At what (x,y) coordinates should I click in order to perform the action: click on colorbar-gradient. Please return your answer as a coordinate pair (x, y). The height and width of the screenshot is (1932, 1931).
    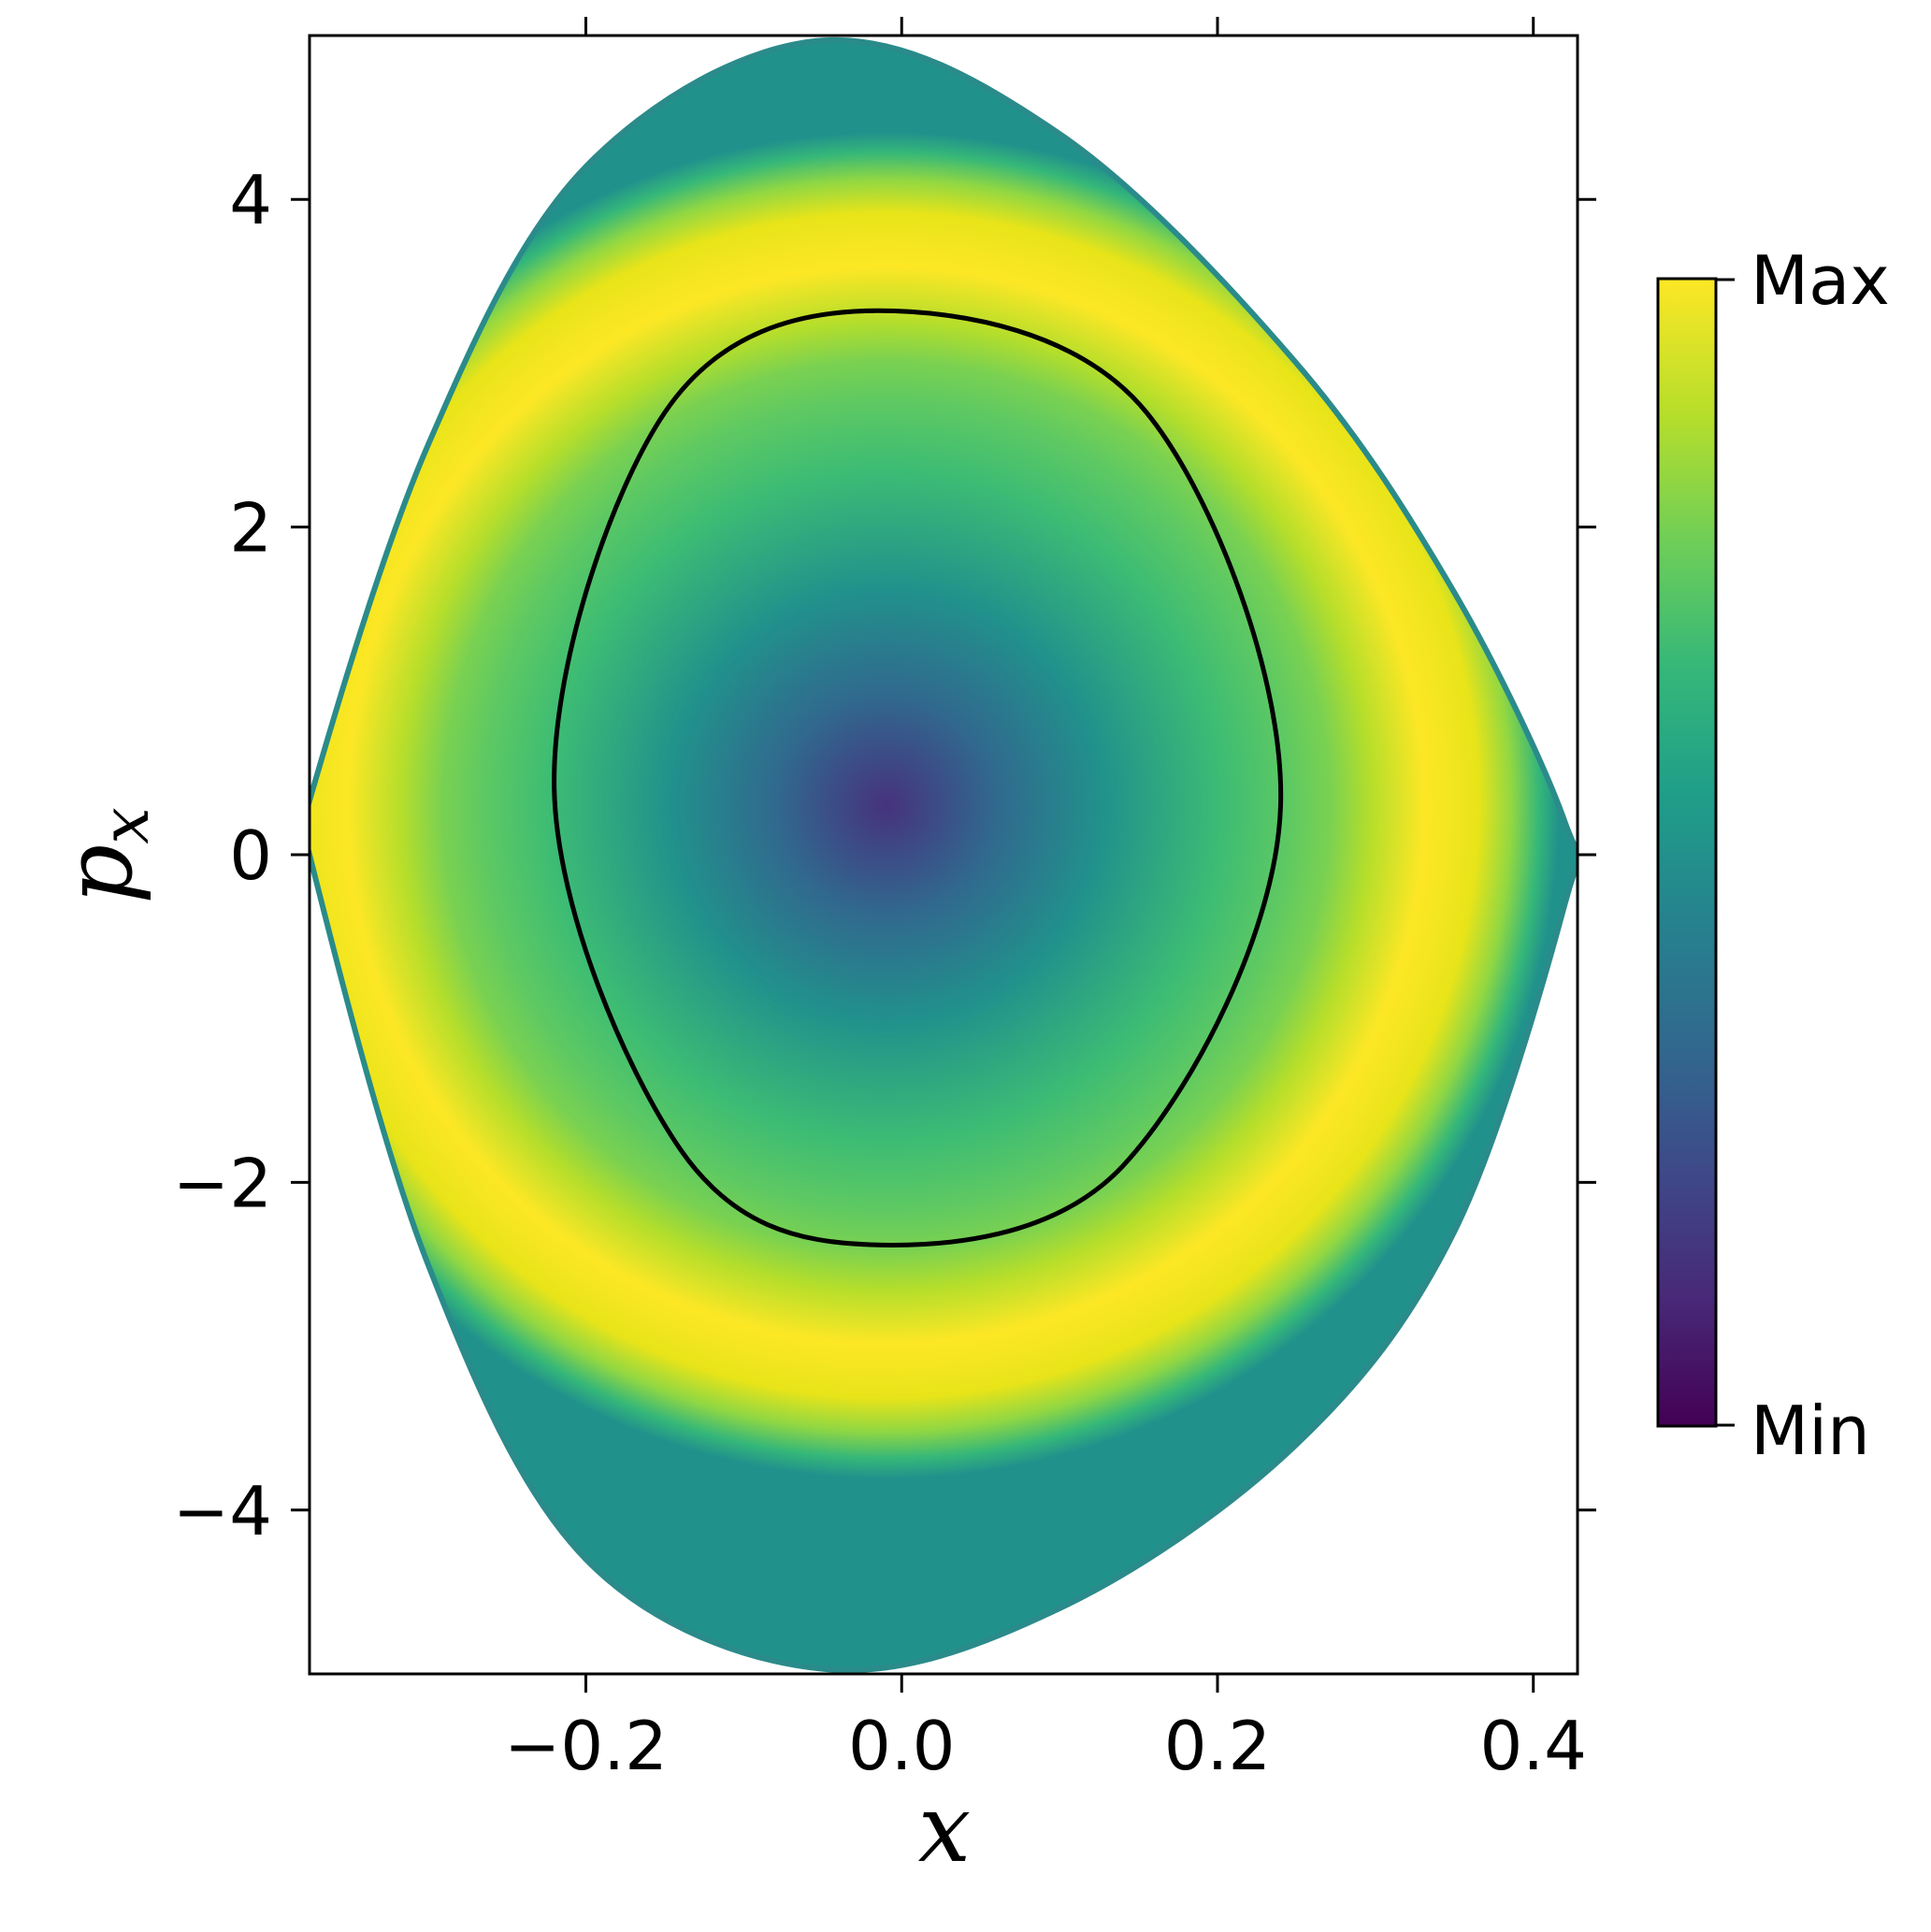
    Looking at the image, I should click on (1687, 852).